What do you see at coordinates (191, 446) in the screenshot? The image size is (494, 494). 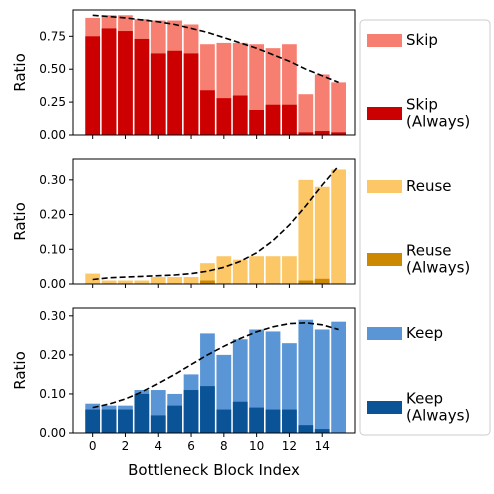 I see `x-tick-label: 6` at bounding box center [191, 446].